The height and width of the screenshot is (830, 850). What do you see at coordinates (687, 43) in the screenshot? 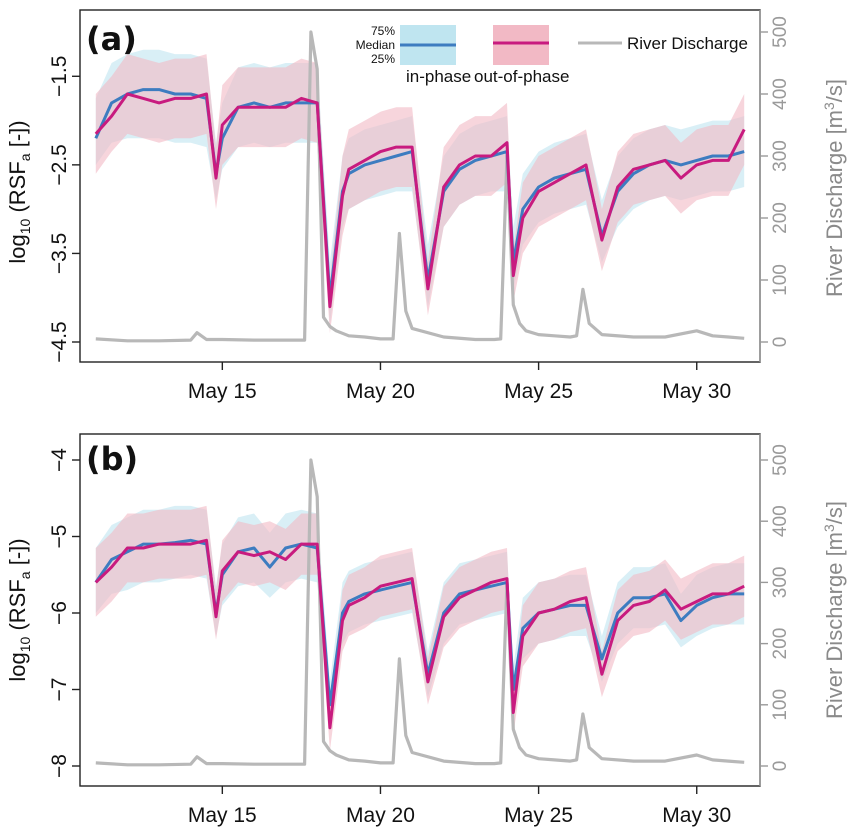
I see `legend-discharge-label: River Discharge` at bounding box center [687, 43].